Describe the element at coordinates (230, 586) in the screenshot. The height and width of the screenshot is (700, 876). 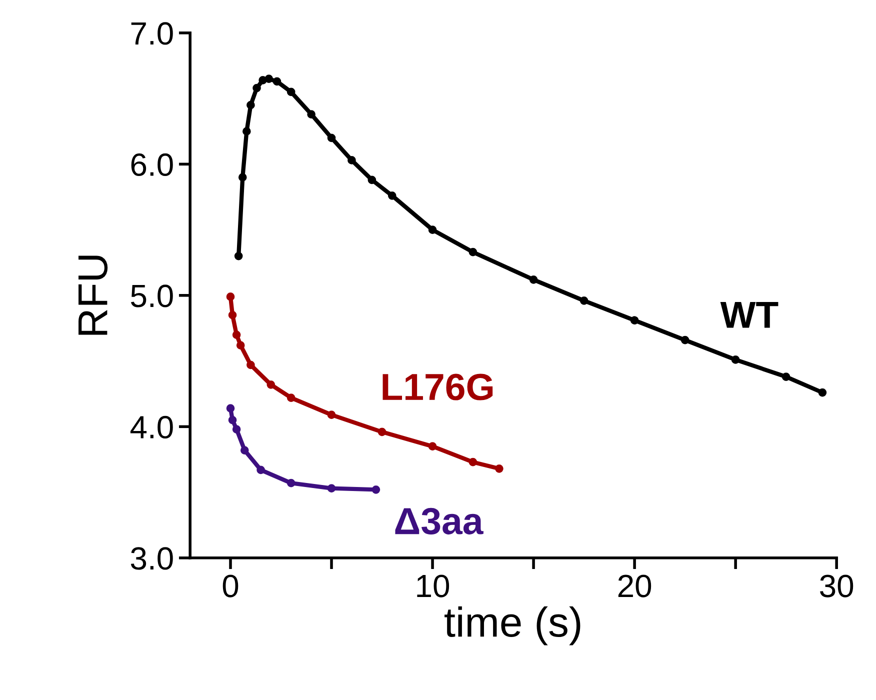
I see `x-tick-label: 0` at that location.